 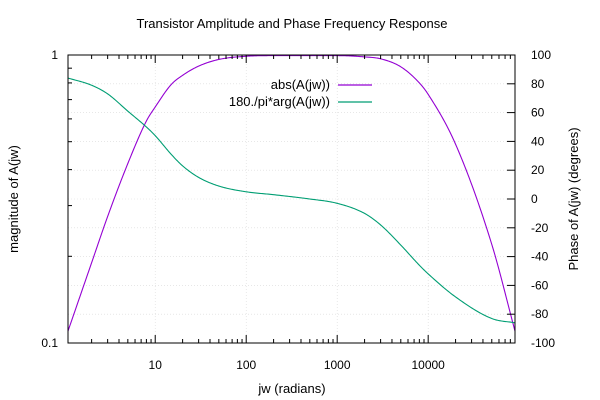 I want to click on y-tick-label: 1, so click(x=54, y=55).